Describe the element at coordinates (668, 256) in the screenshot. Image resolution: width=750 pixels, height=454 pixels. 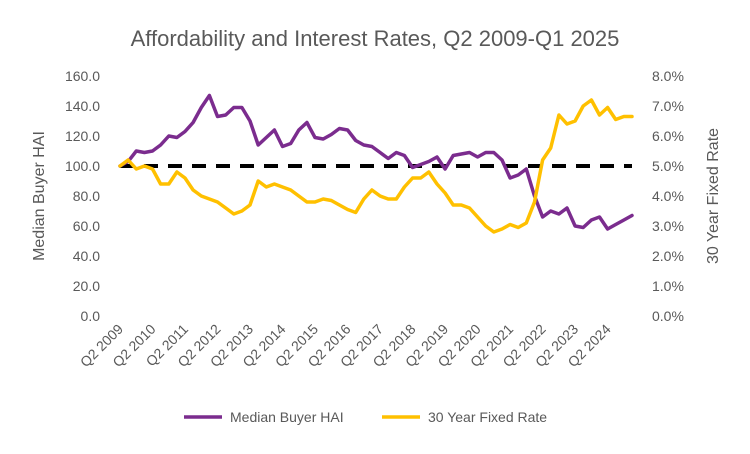
I see `right-tick-label: 2.0%` at that location.